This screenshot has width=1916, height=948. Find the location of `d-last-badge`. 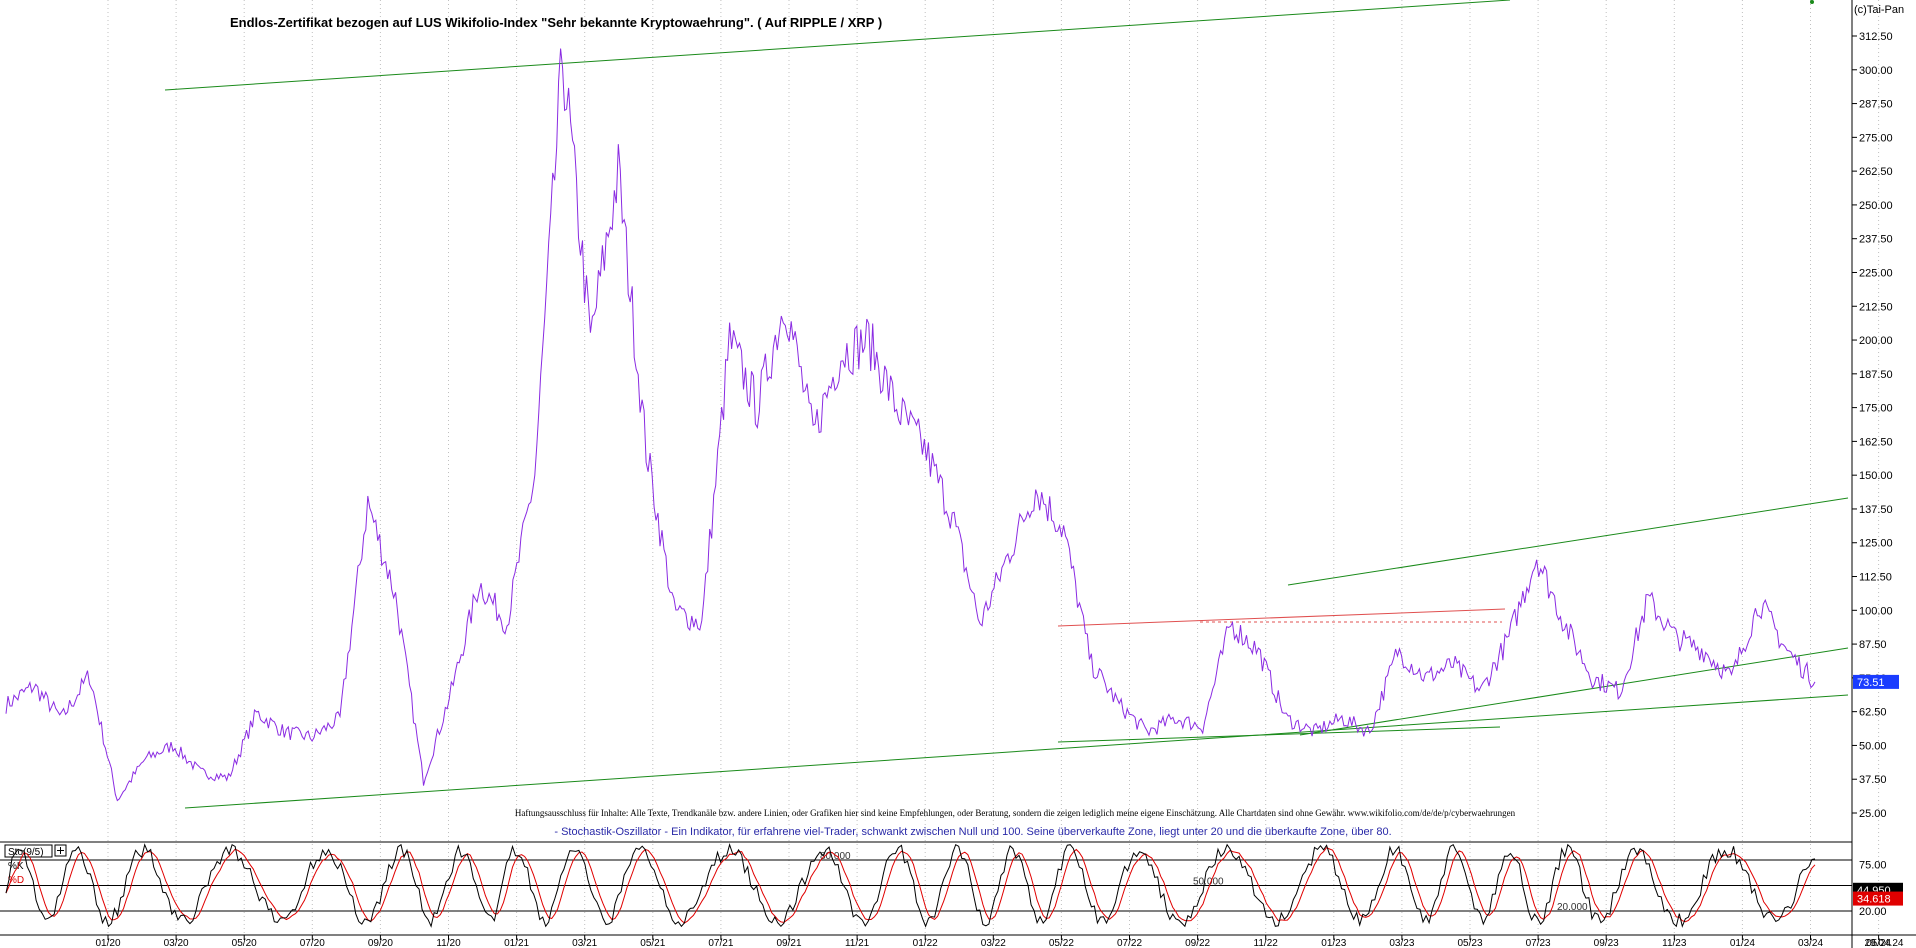

d-last-badge is located at coordinates (1878, 898).